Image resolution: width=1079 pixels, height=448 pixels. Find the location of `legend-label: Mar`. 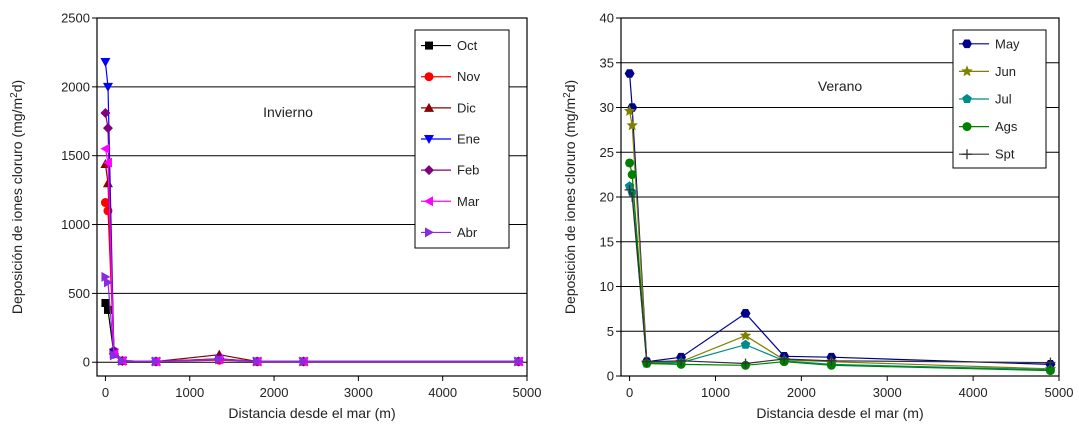

legend-label: Mar is located at coordinates (468, 201).